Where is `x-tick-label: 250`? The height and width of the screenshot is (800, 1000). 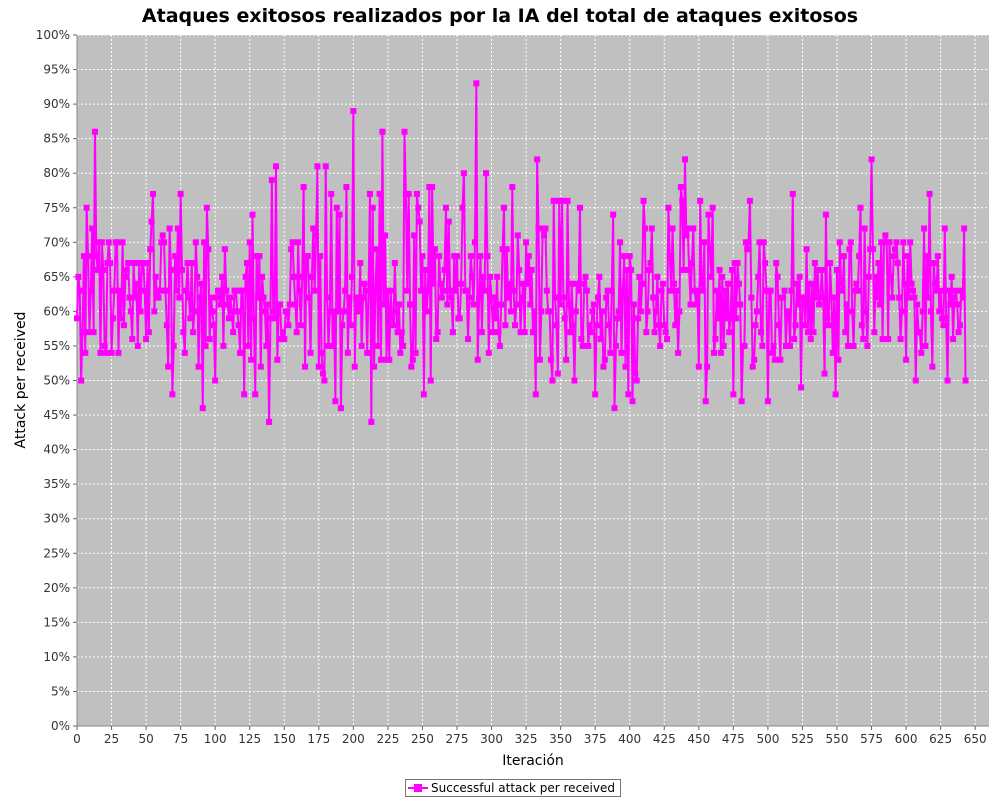
x-tick-label: 250 is located at coordinates (422, 739).